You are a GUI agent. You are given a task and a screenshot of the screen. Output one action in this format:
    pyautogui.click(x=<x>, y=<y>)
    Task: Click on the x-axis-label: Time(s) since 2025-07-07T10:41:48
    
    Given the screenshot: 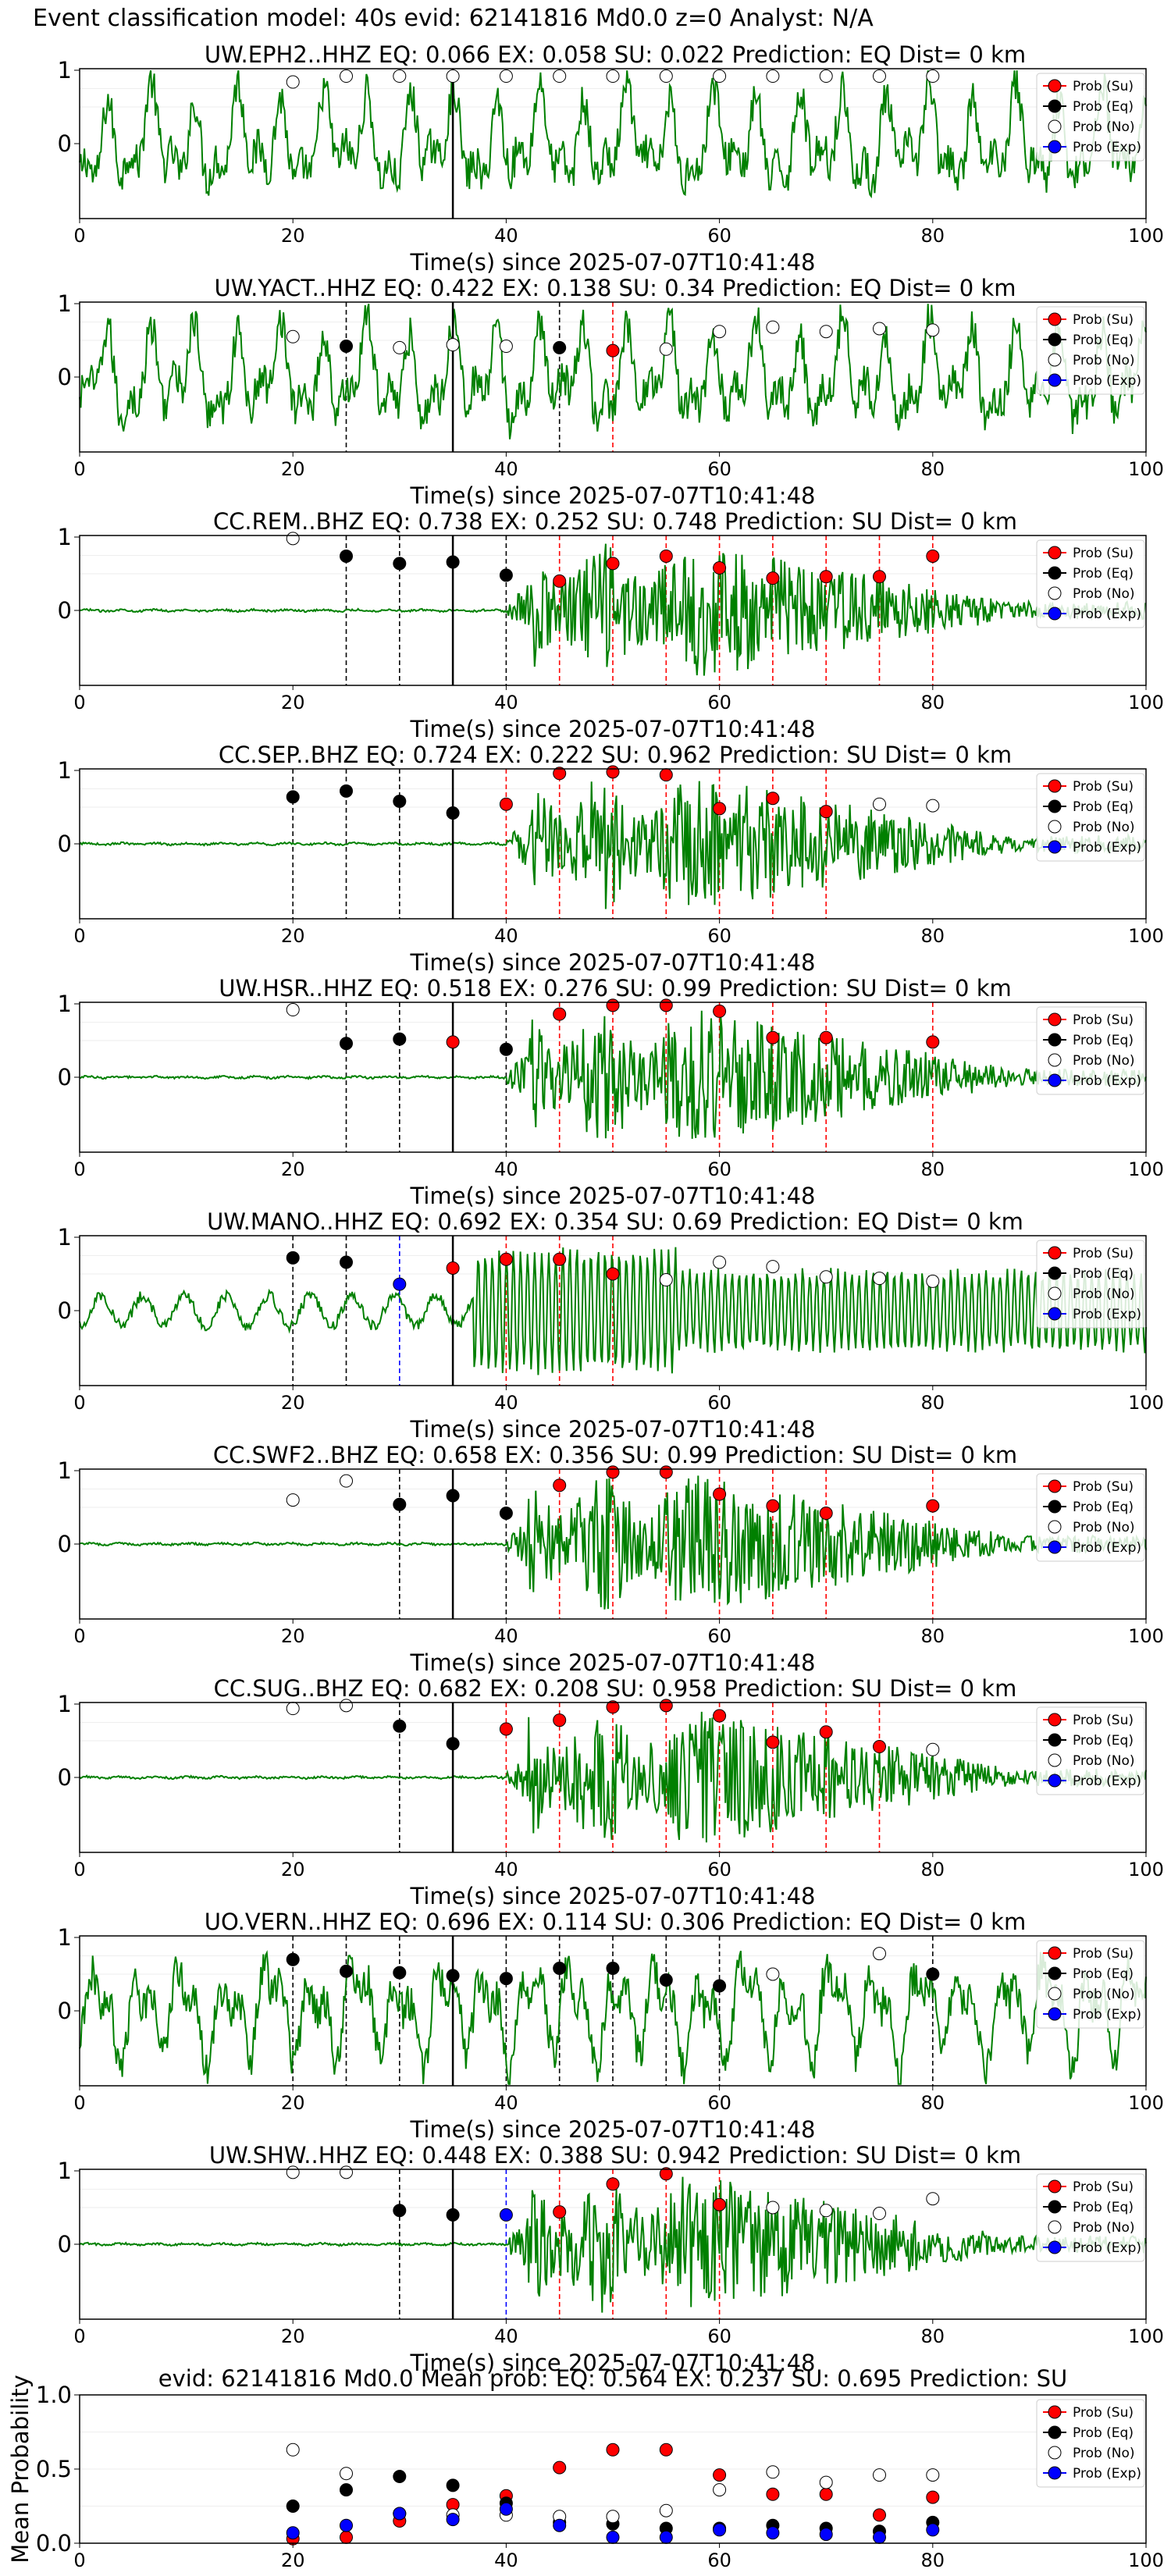 What is the action you would take?
    pyautogui.click(x=613, y=1196)
    